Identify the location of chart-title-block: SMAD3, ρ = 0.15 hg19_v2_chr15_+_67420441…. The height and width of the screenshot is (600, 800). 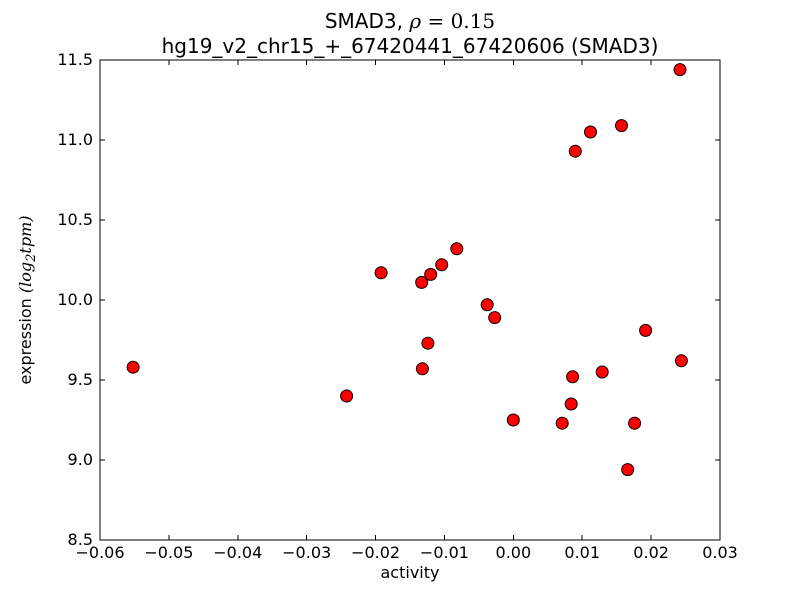
(410, 34).